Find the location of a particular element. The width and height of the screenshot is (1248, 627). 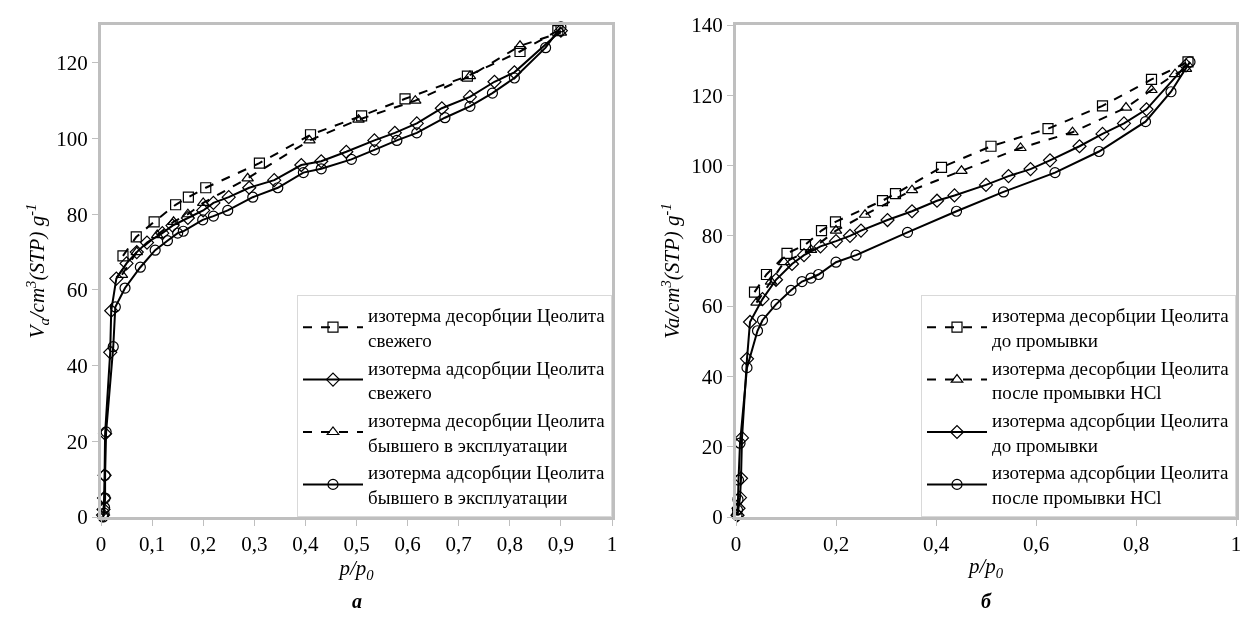

legend-label: изотерма адсорбции Цеолита бывшего в эксплуатации is located at coordinates (486, 485).